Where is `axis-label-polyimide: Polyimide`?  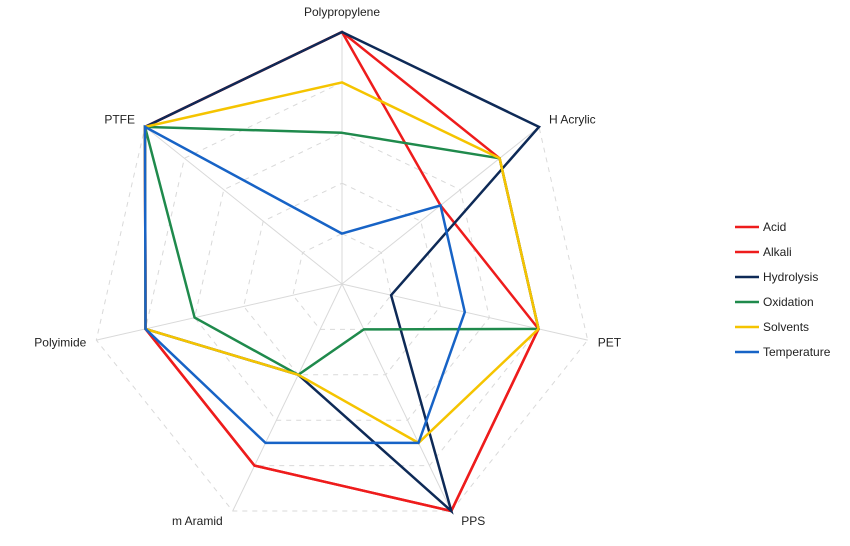
axis-label-polyimide: Polyimide is located at coordinates (60, 343).